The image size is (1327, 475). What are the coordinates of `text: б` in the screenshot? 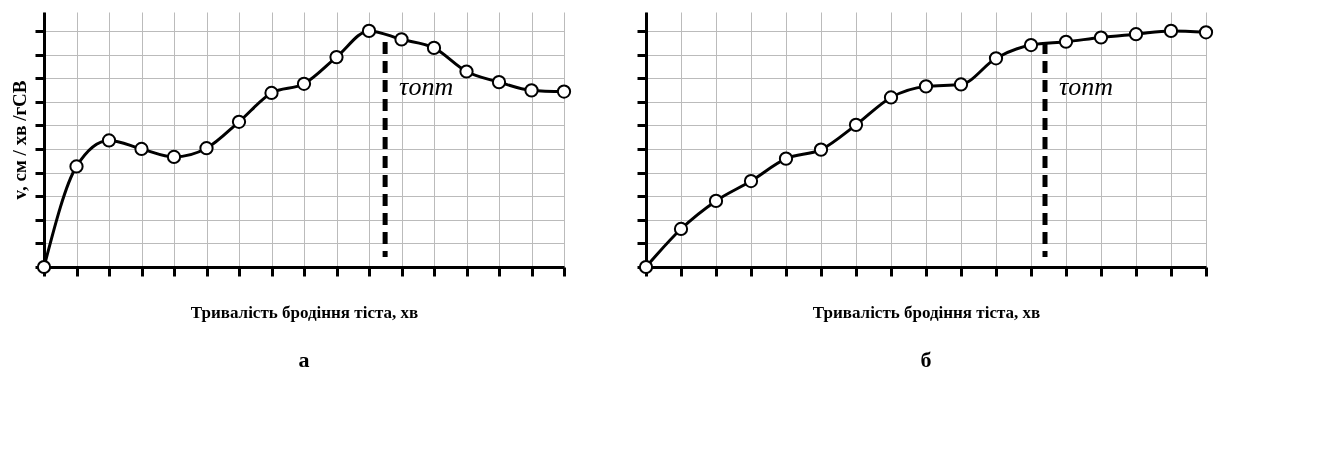 It's located at (926, 359).